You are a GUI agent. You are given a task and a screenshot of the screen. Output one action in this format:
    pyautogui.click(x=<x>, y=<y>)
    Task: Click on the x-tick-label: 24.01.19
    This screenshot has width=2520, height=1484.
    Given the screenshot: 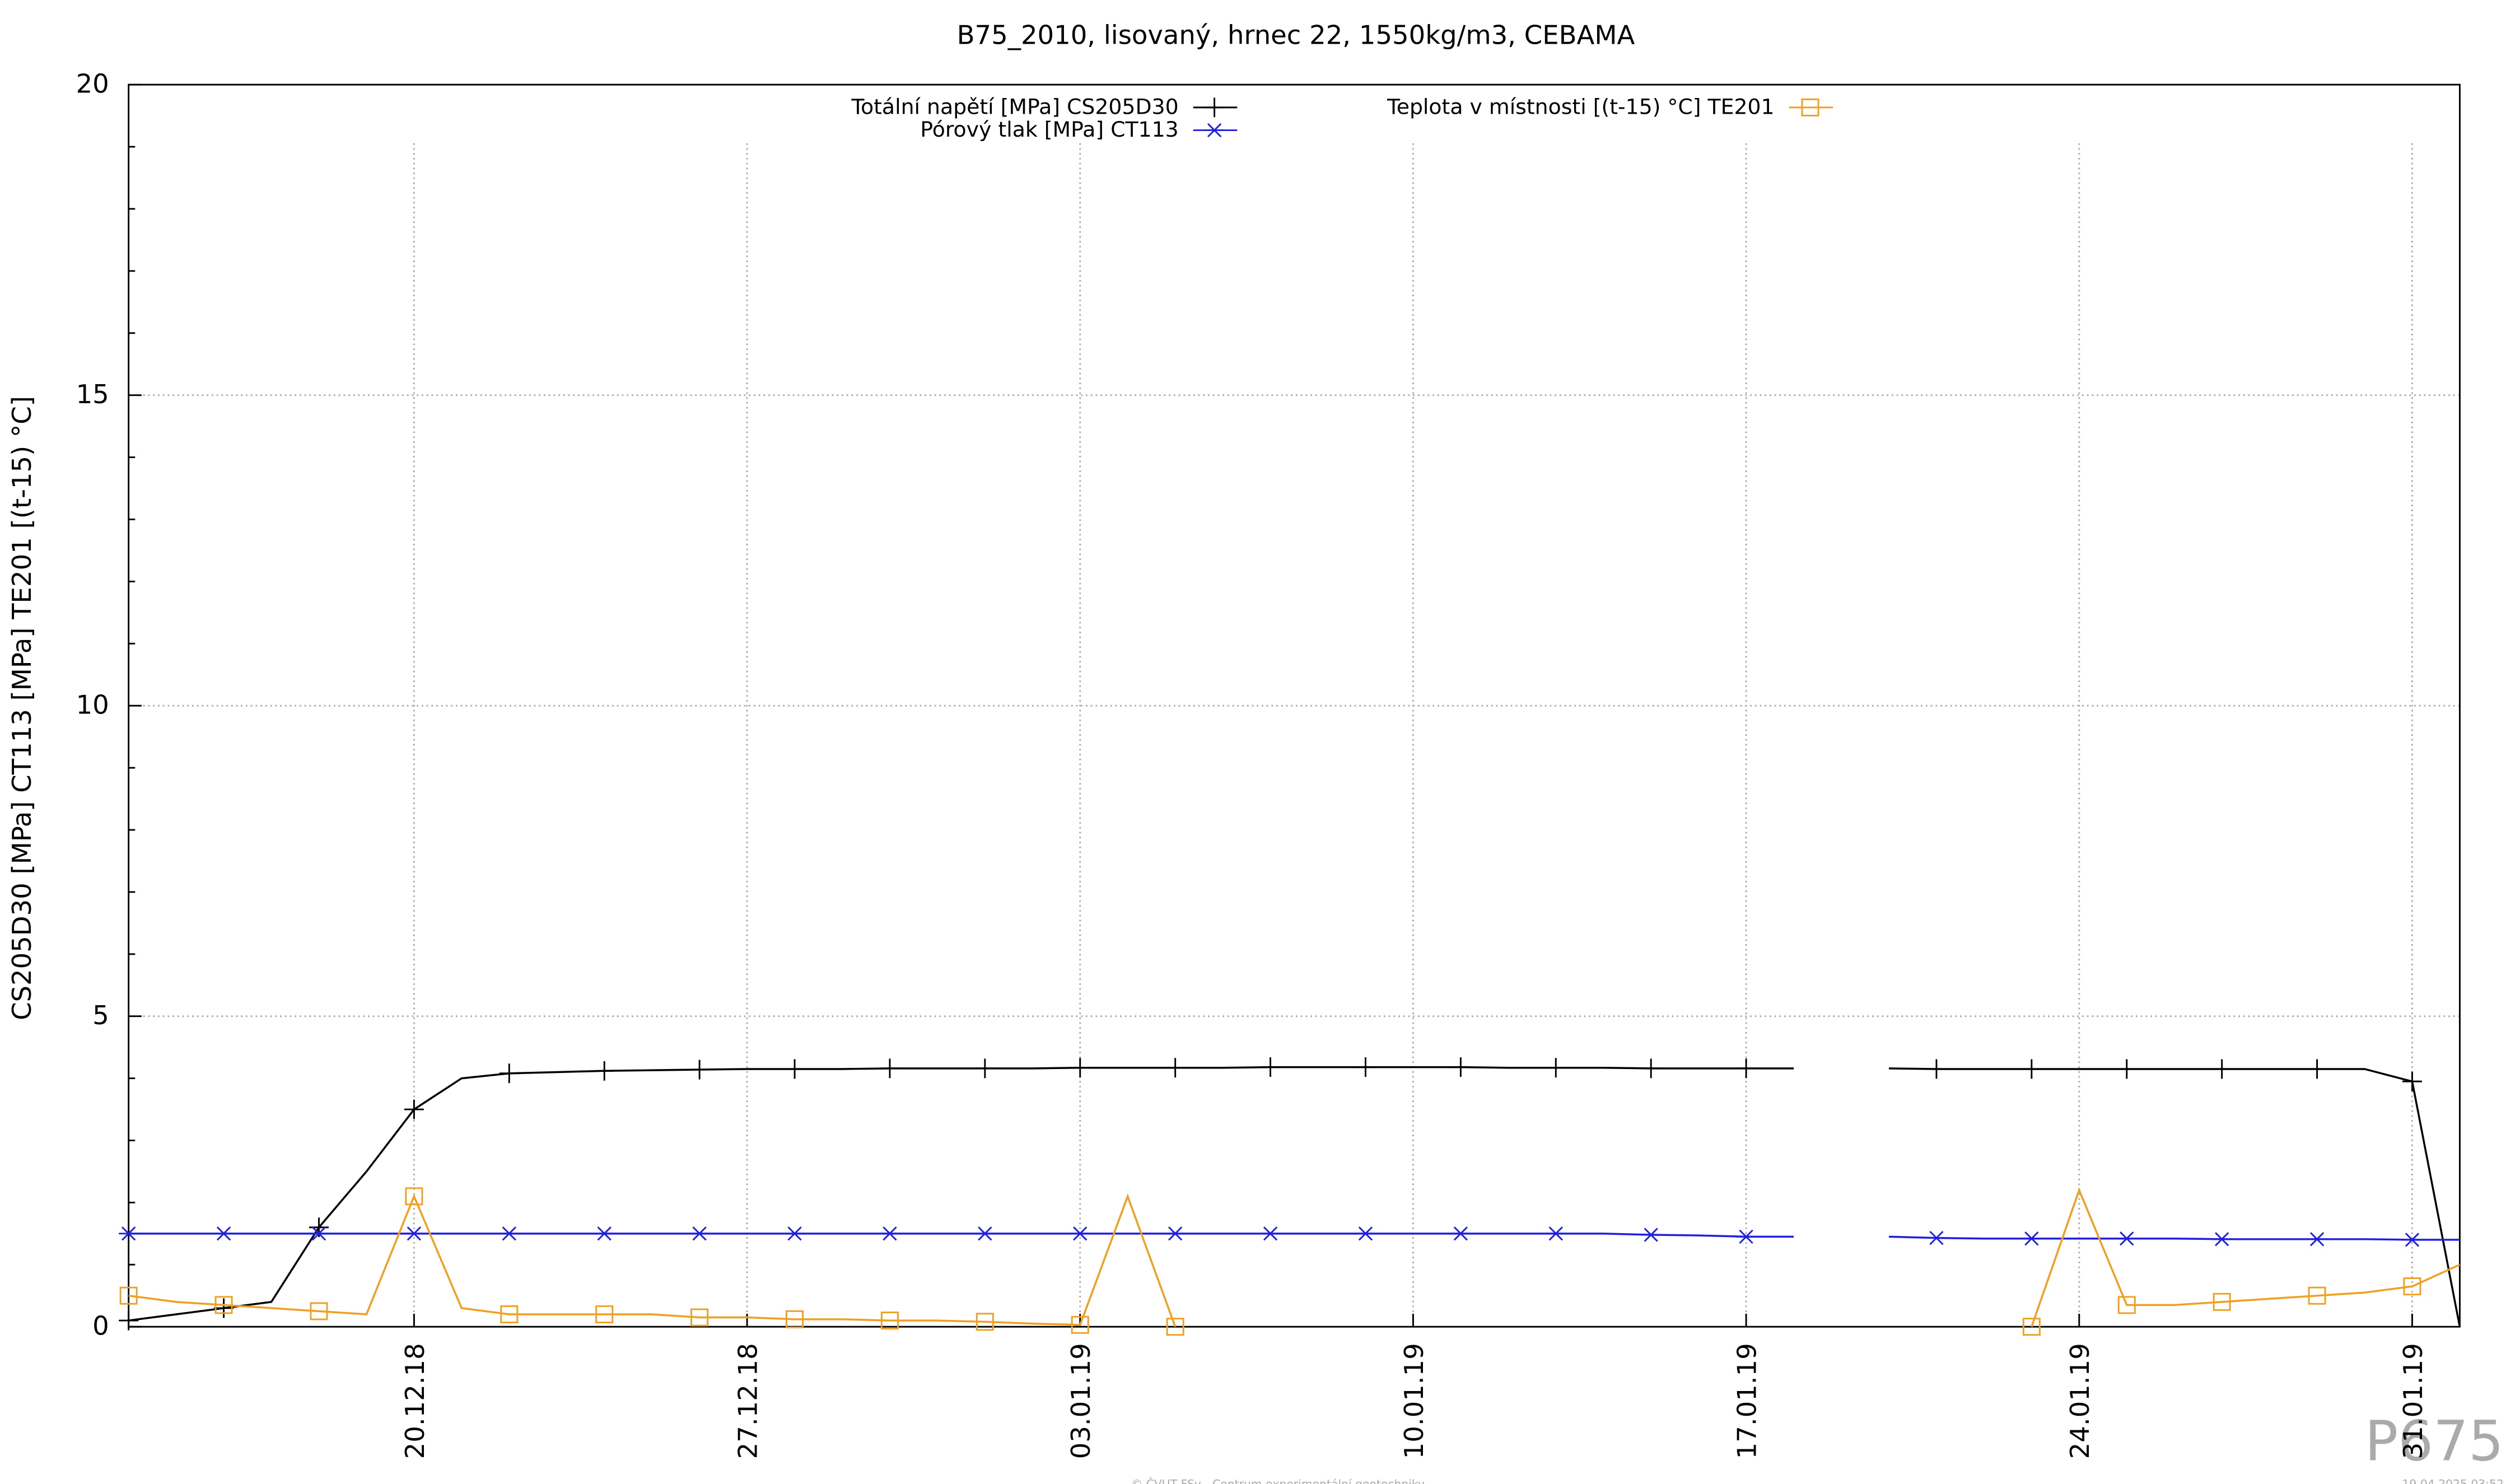 What is the action you would take?
    pyautogui.click(x=2080, y=1401)
    